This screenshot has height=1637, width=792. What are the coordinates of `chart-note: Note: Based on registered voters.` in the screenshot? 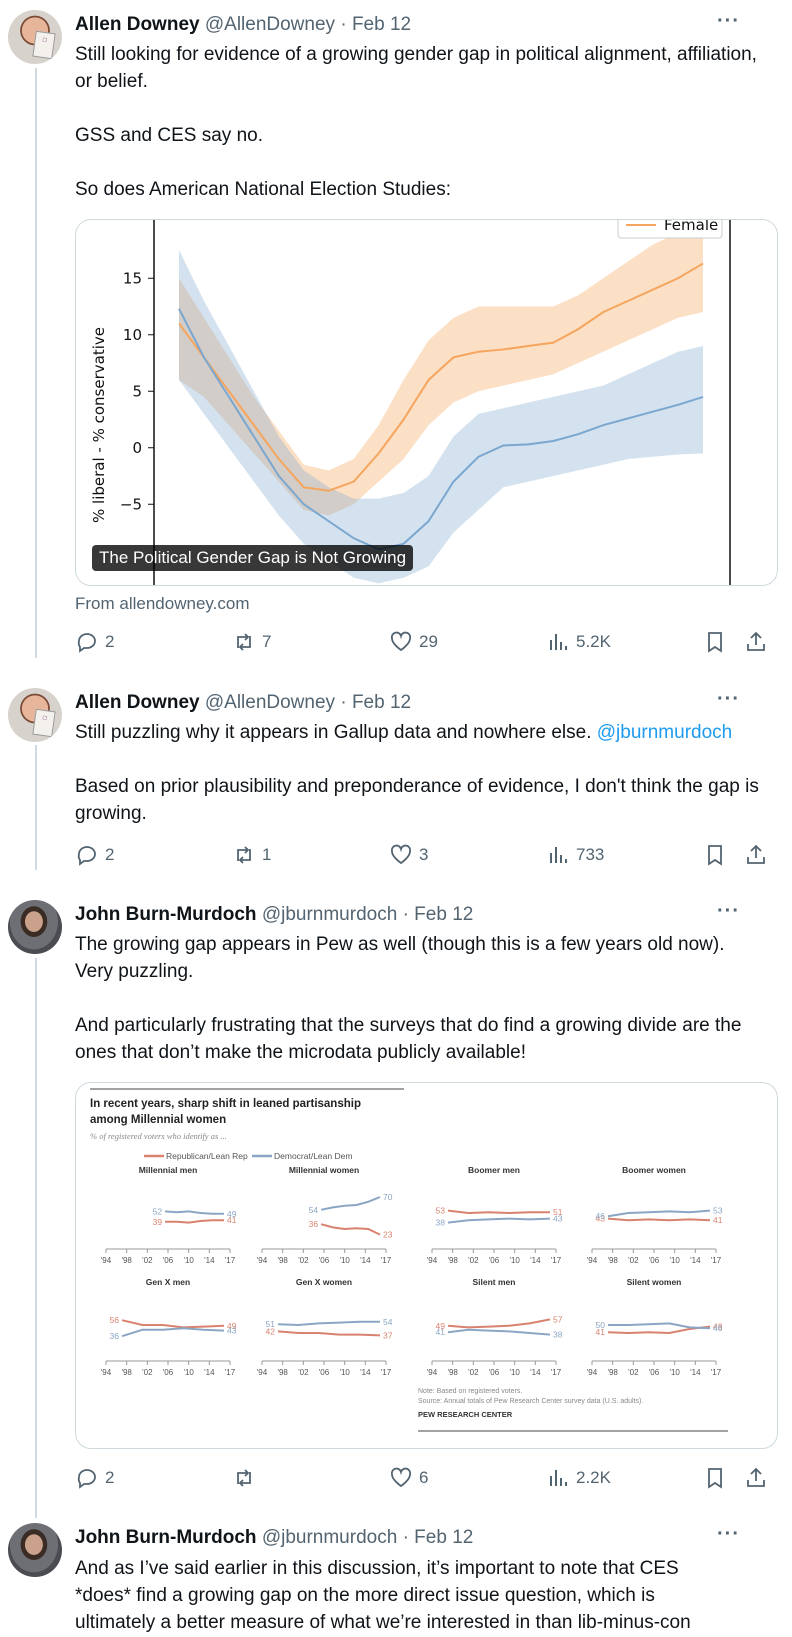 It's located at (470, 1391).